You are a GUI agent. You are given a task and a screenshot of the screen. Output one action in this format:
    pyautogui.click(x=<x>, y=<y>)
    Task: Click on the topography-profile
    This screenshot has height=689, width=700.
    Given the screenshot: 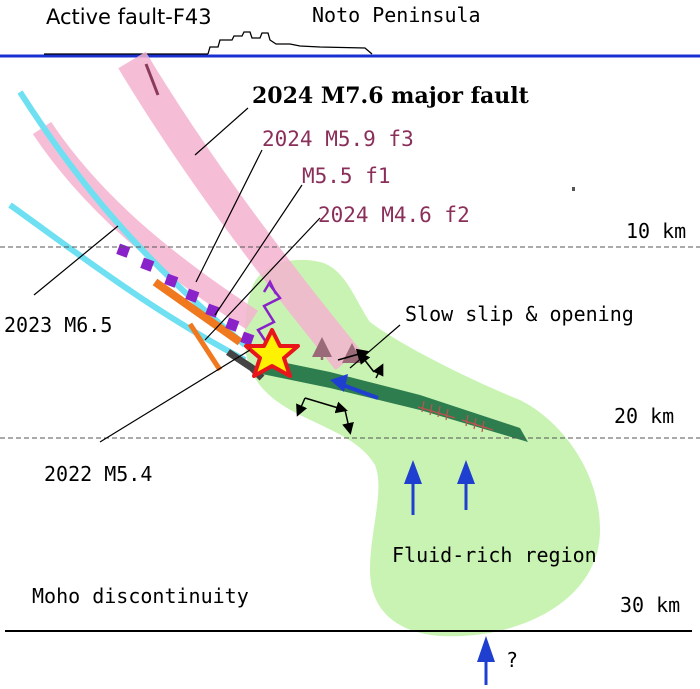 What is the action you would take?
    pyautogui.click(x=290, y=43)
    